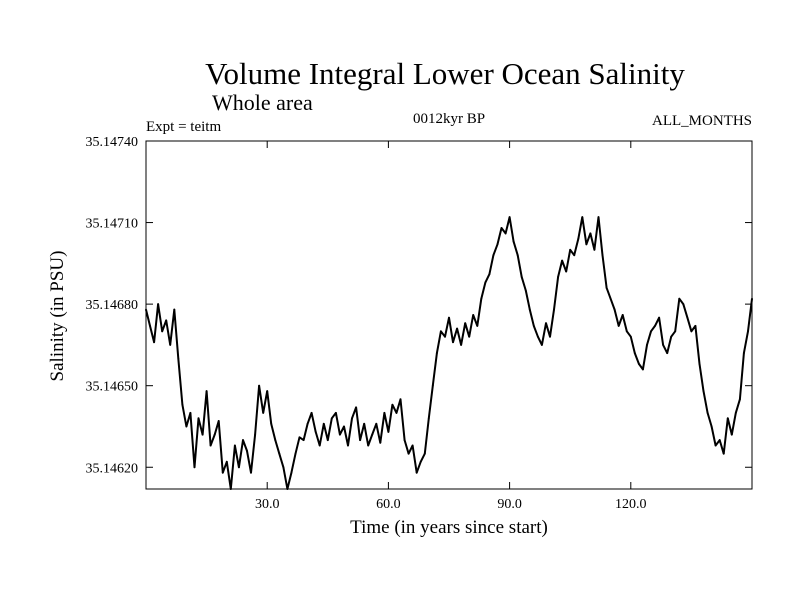 The height and width of the screenshot is (600, 800). I want to click on months-label: ALL_MONTHS, so click(702, 121).